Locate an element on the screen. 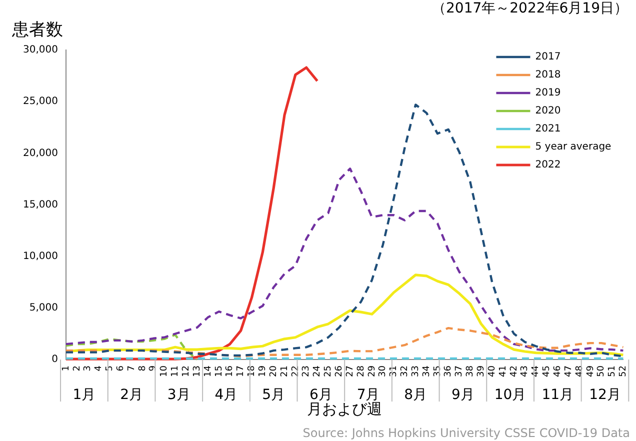 Image resolution: width=636 pixels, height=441 pixels. x-tick-label: 24 is located at coordinates (317, 371).